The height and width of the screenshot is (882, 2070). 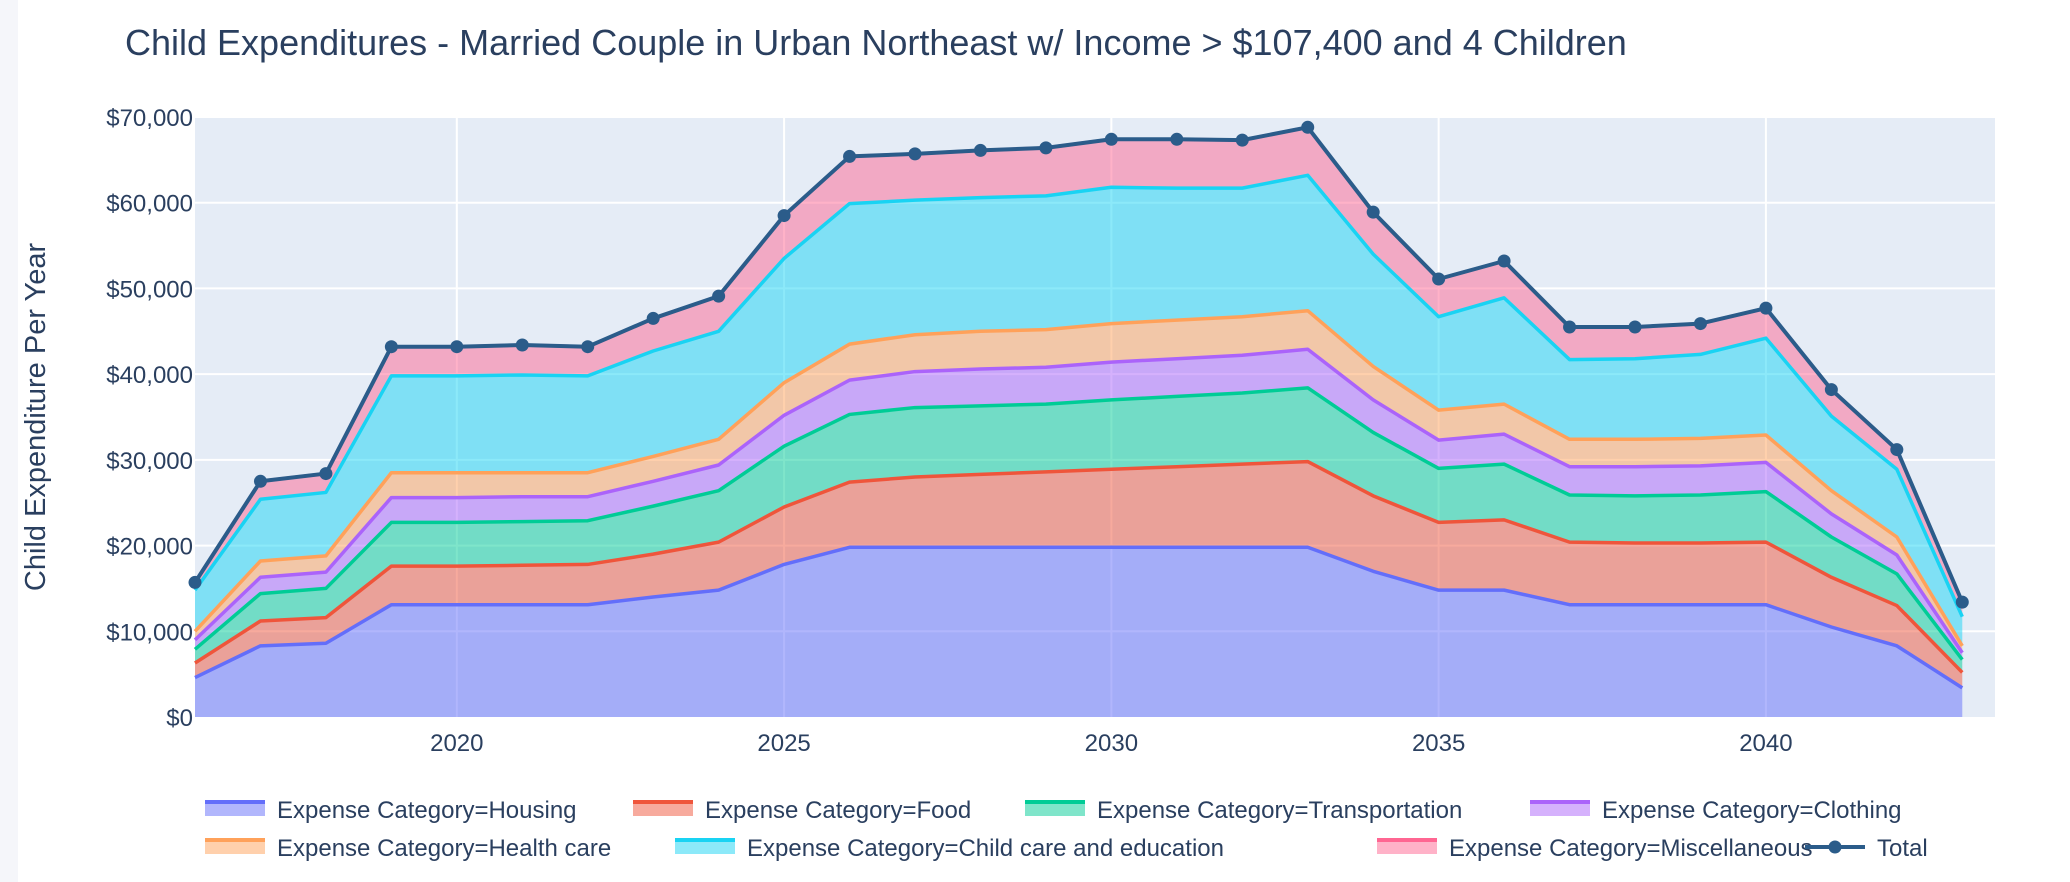 I want to click on x-tick-label: 2025, so click(x=783, y=743).